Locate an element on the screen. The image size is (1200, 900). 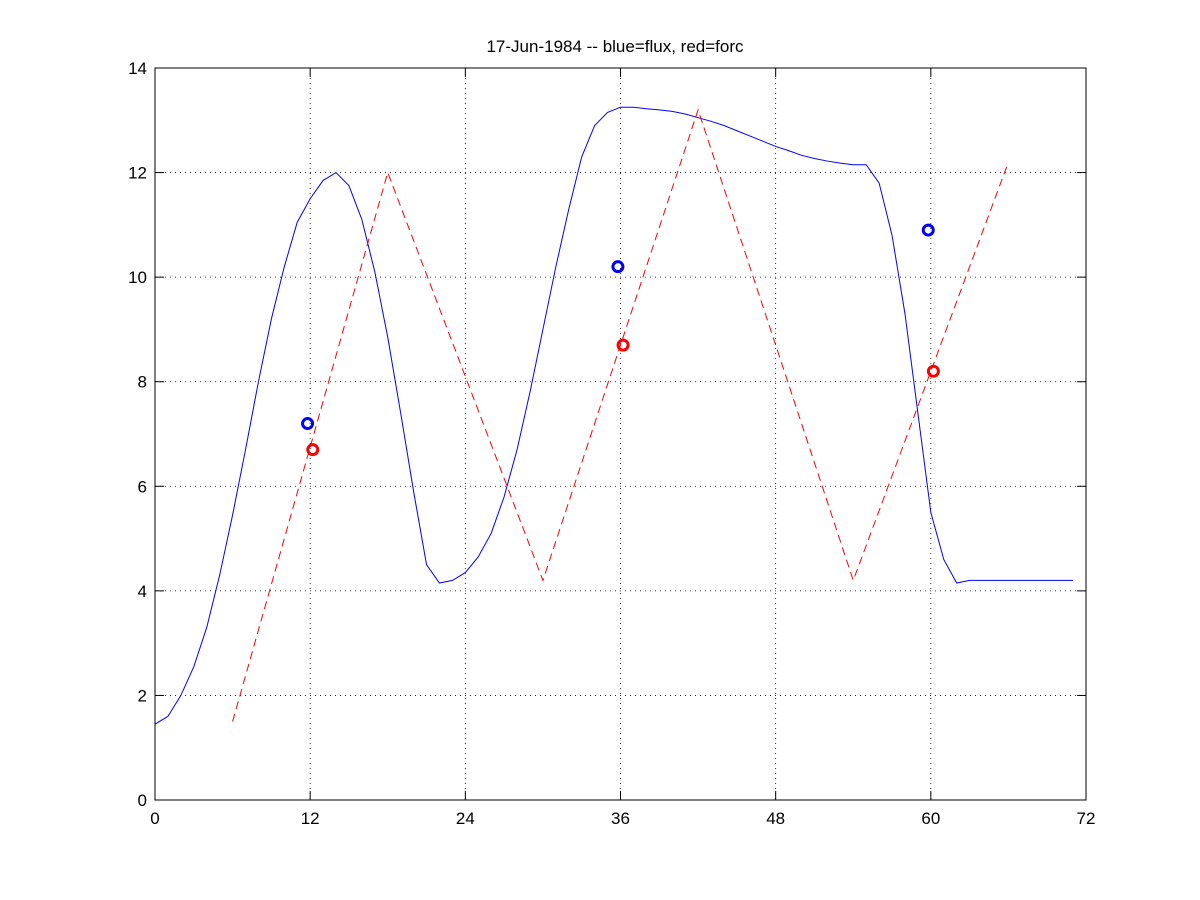
y-tick-label: 2 is located at coordinates (142, 695).